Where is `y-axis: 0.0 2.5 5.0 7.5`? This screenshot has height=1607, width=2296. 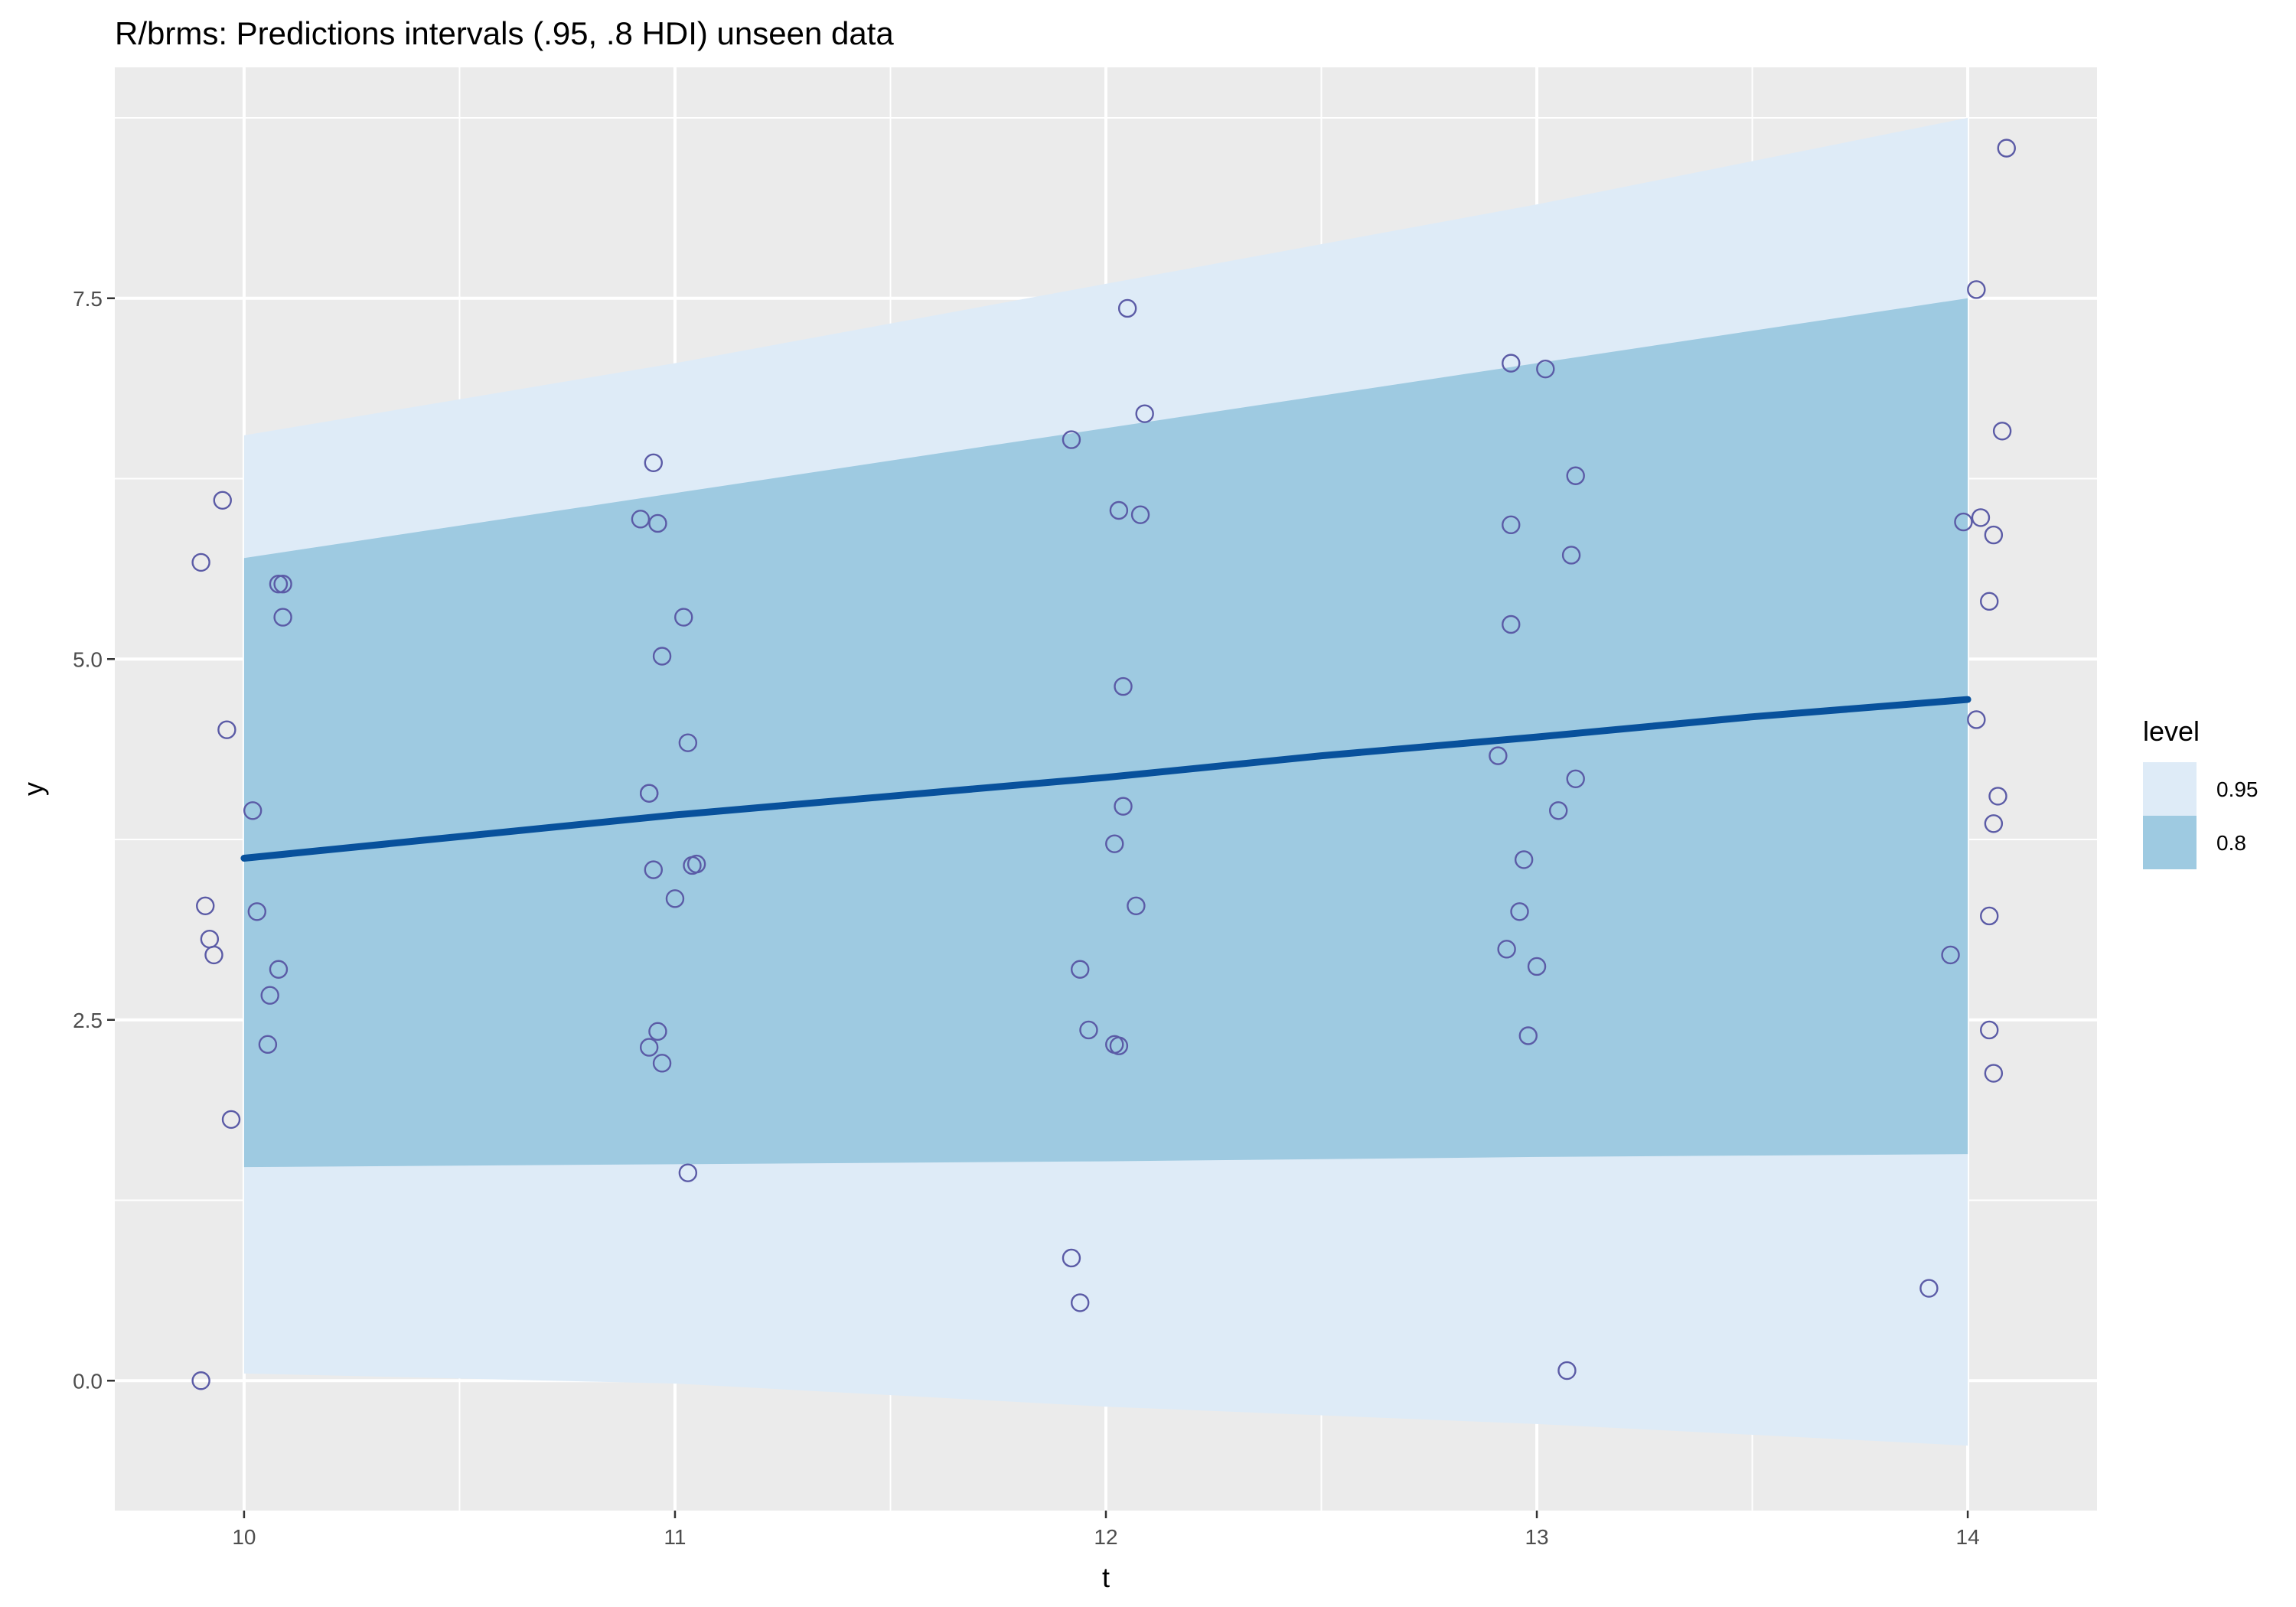 y-axis: 0.0 2.5 5.0 7.5 is located at coordinates (94, 840).